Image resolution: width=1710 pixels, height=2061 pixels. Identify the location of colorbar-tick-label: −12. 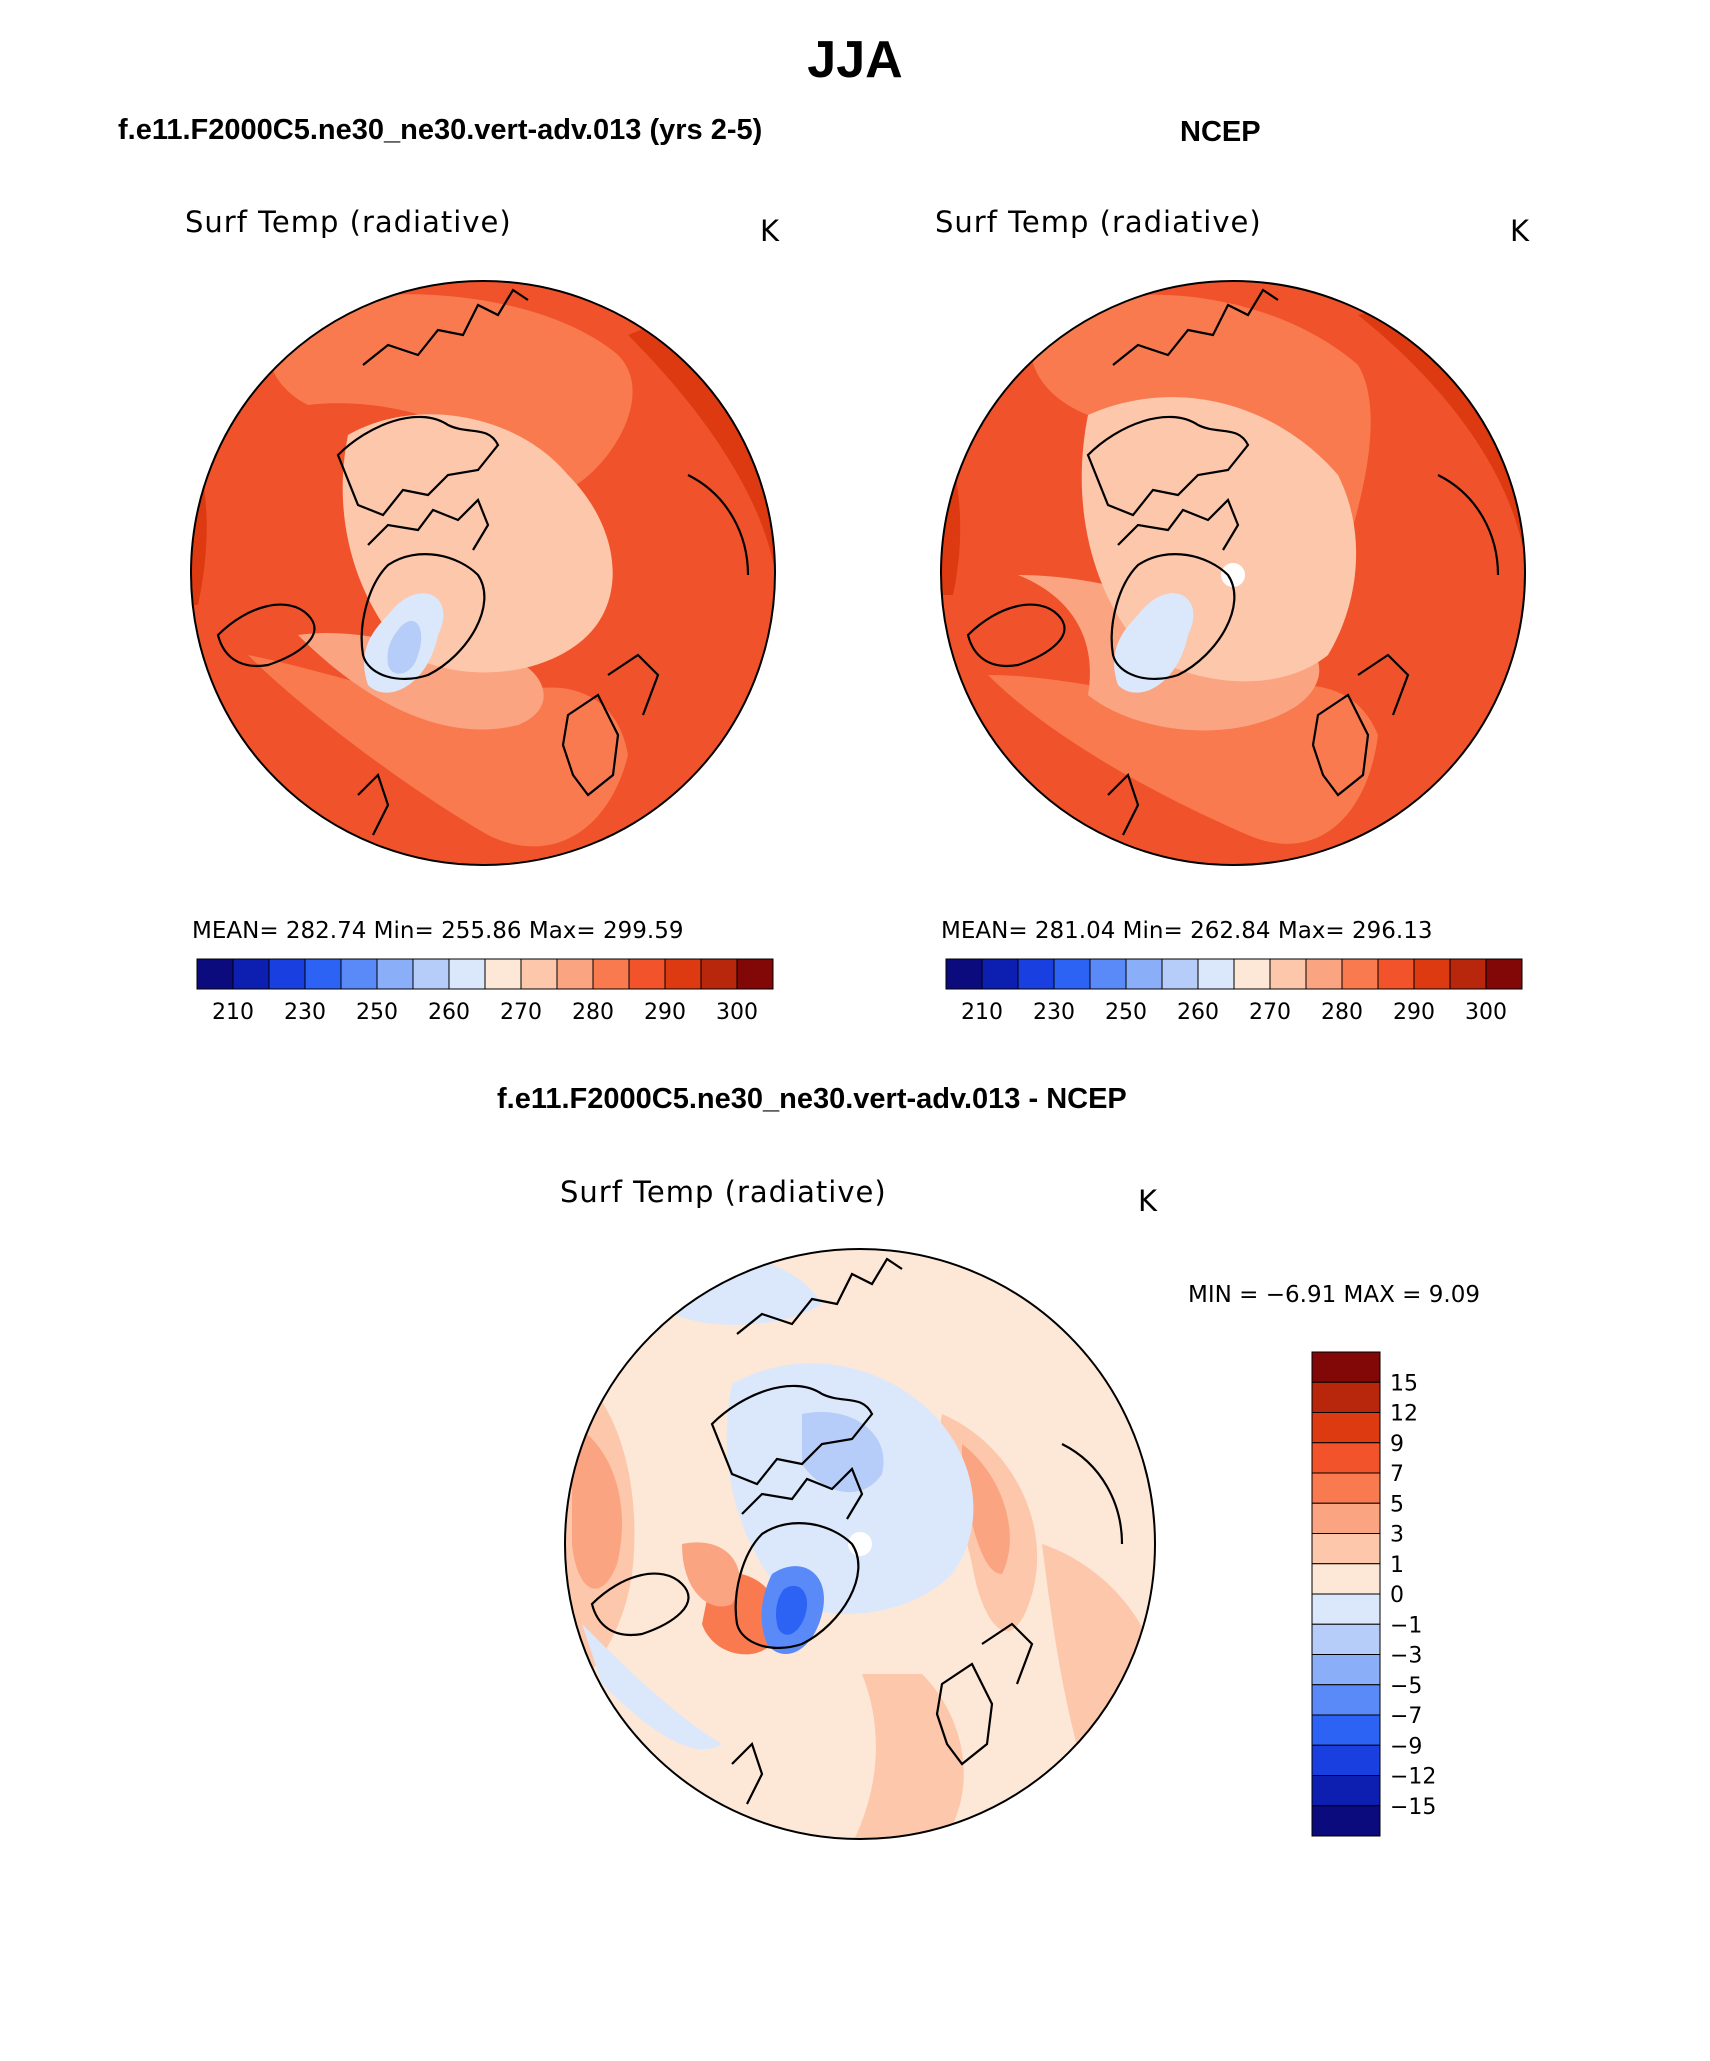
(1413, 1777).